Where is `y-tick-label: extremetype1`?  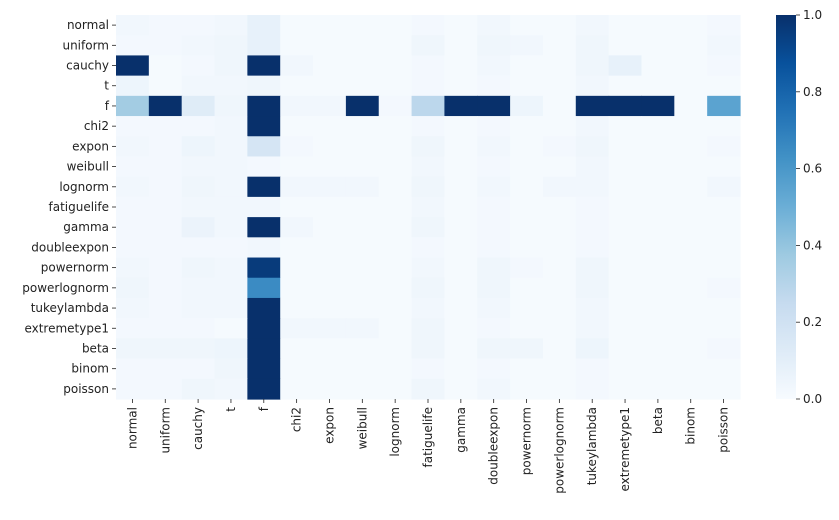
y-tick-label: extremetype1 is located at coordinates (66, 328).